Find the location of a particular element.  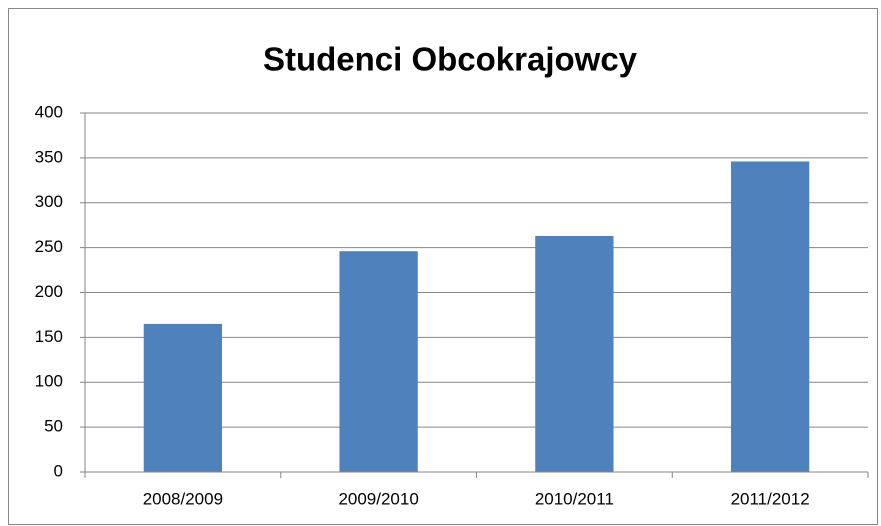

y-tick-label: 100 is located at coordinates (49, 381).